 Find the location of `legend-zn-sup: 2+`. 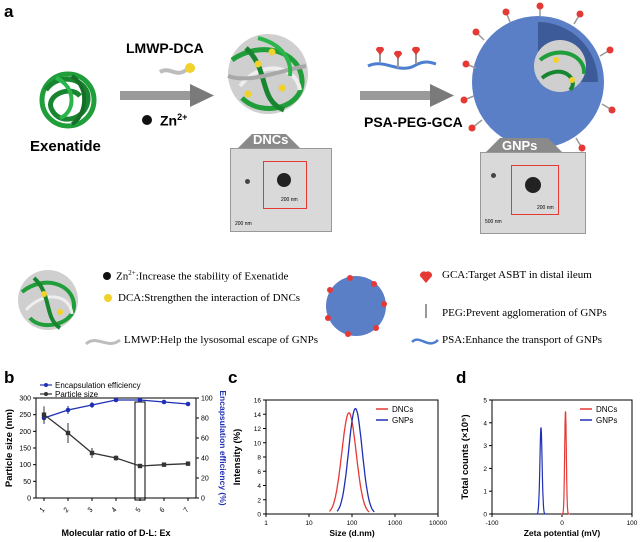

legend-zn-sup: 2+ is located at coordinates (132, 273).